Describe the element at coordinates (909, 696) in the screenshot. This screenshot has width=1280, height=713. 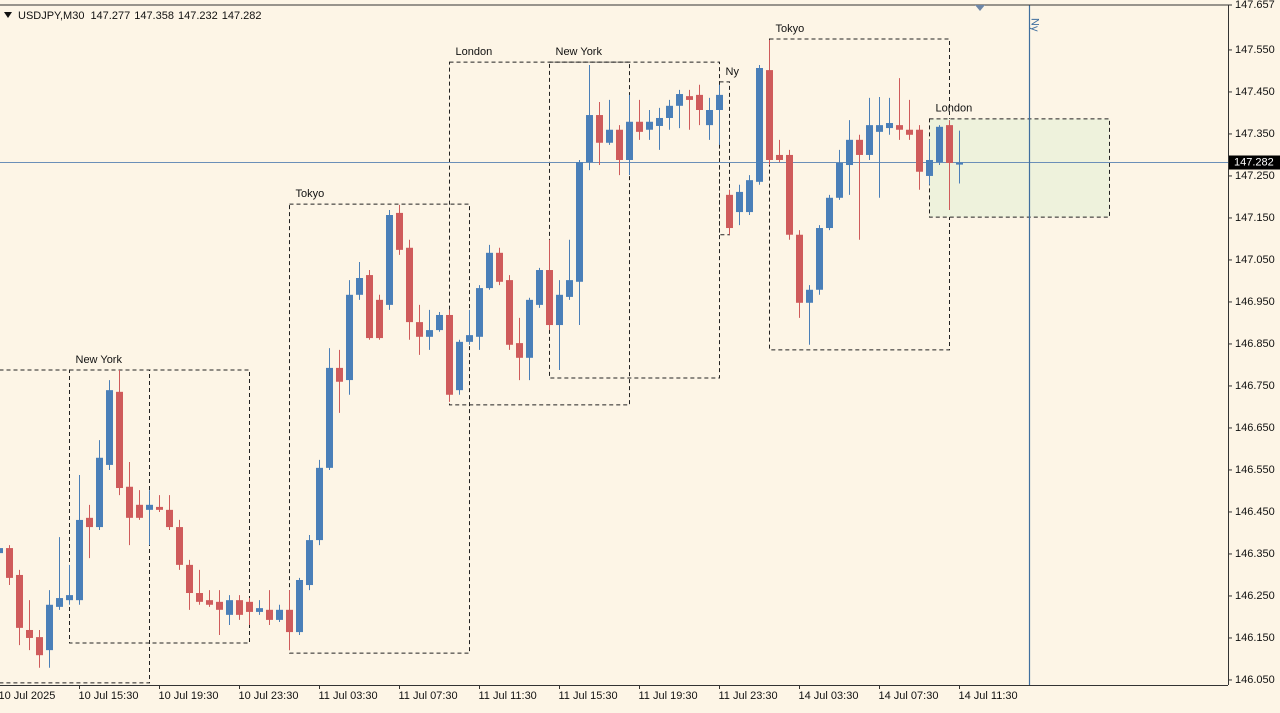
I see `x-tick-label: 14 Jul 07:30` at that location.